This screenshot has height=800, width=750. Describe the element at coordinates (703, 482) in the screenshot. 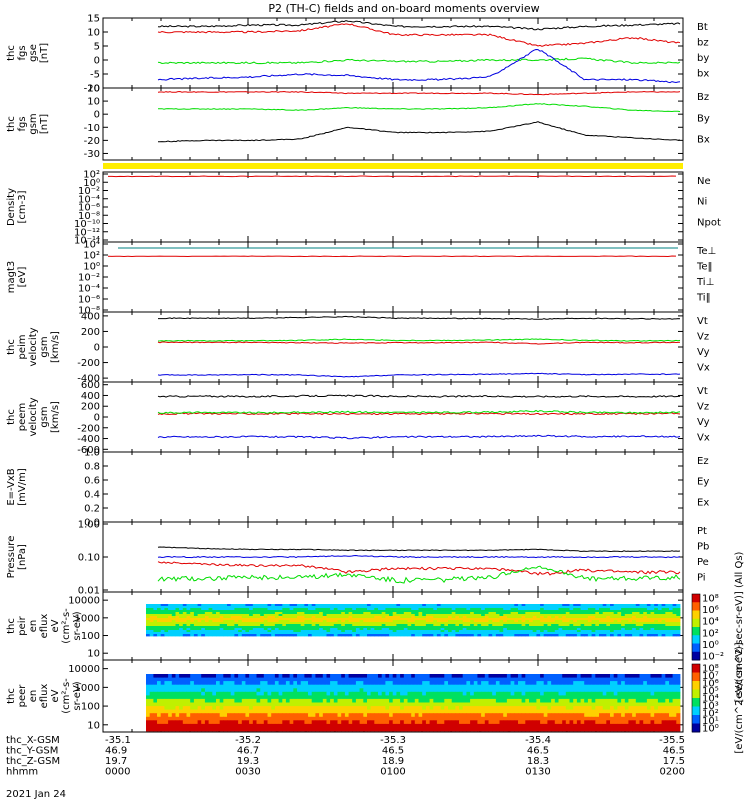

I see `legend-Ey: Ey` at that location.